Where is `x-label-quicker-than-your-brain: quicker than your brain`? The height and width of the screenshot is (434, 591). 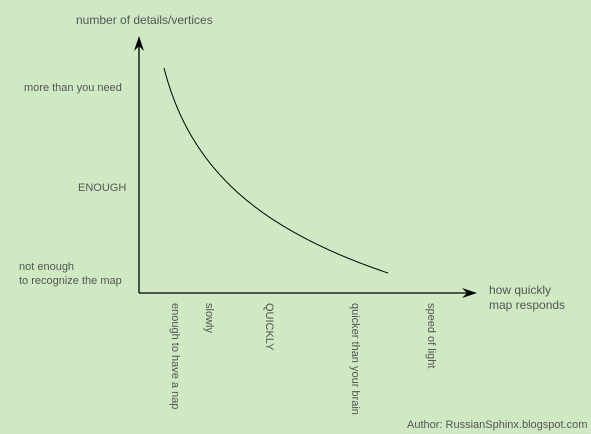 x-label-quicker-than-your-brain: quicker than your brain is located at coordinates (355, 359).